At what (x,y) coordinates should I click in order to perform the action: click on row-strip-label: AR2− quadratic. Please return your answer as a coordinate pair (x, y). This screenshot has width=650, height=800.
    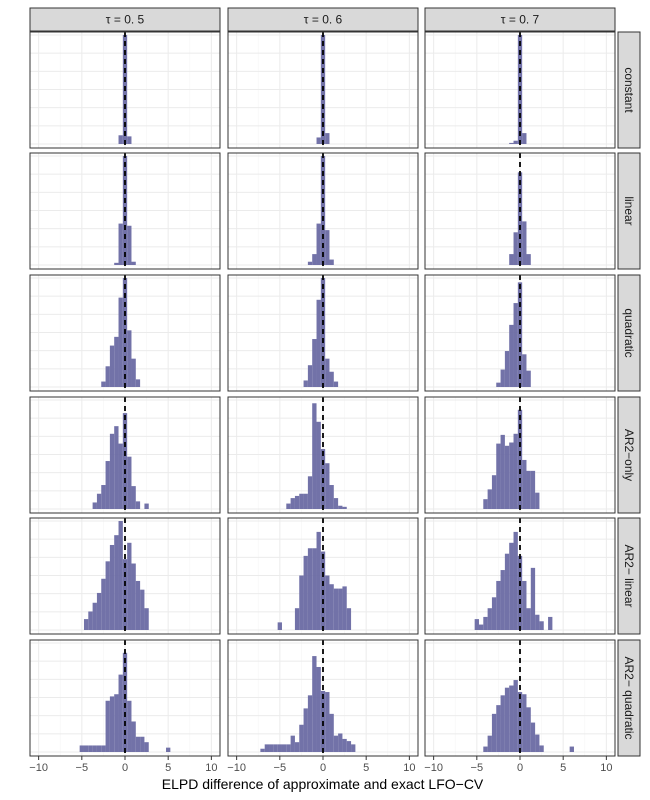
    Looking at the image, I should click on (629, 697).